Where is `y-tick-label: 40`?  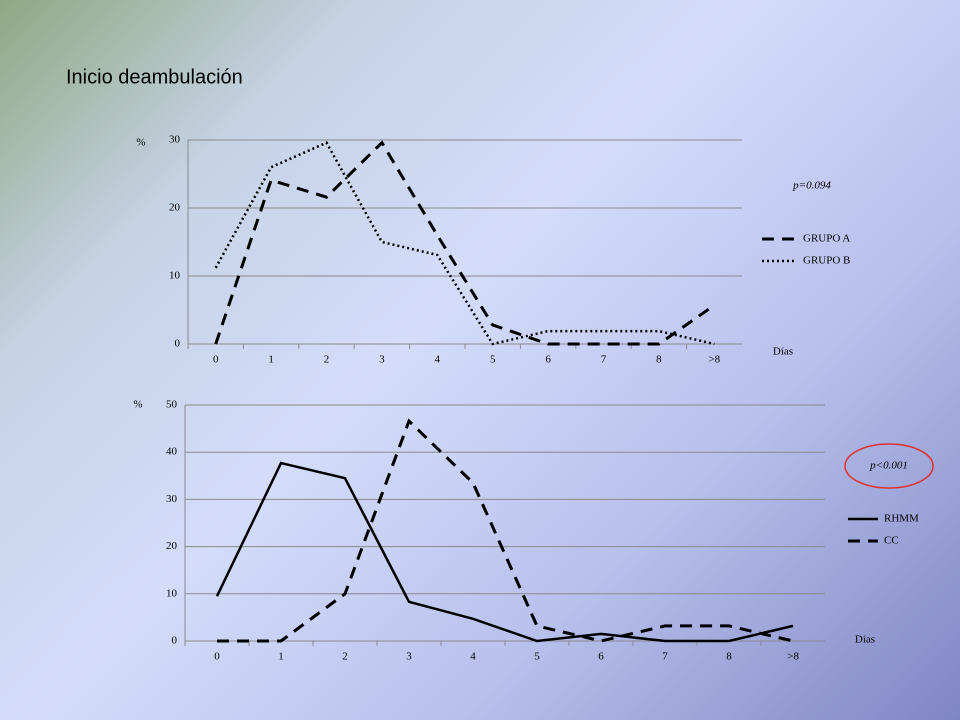 y-tick-label: 40 is located at coordinates (172, 452).